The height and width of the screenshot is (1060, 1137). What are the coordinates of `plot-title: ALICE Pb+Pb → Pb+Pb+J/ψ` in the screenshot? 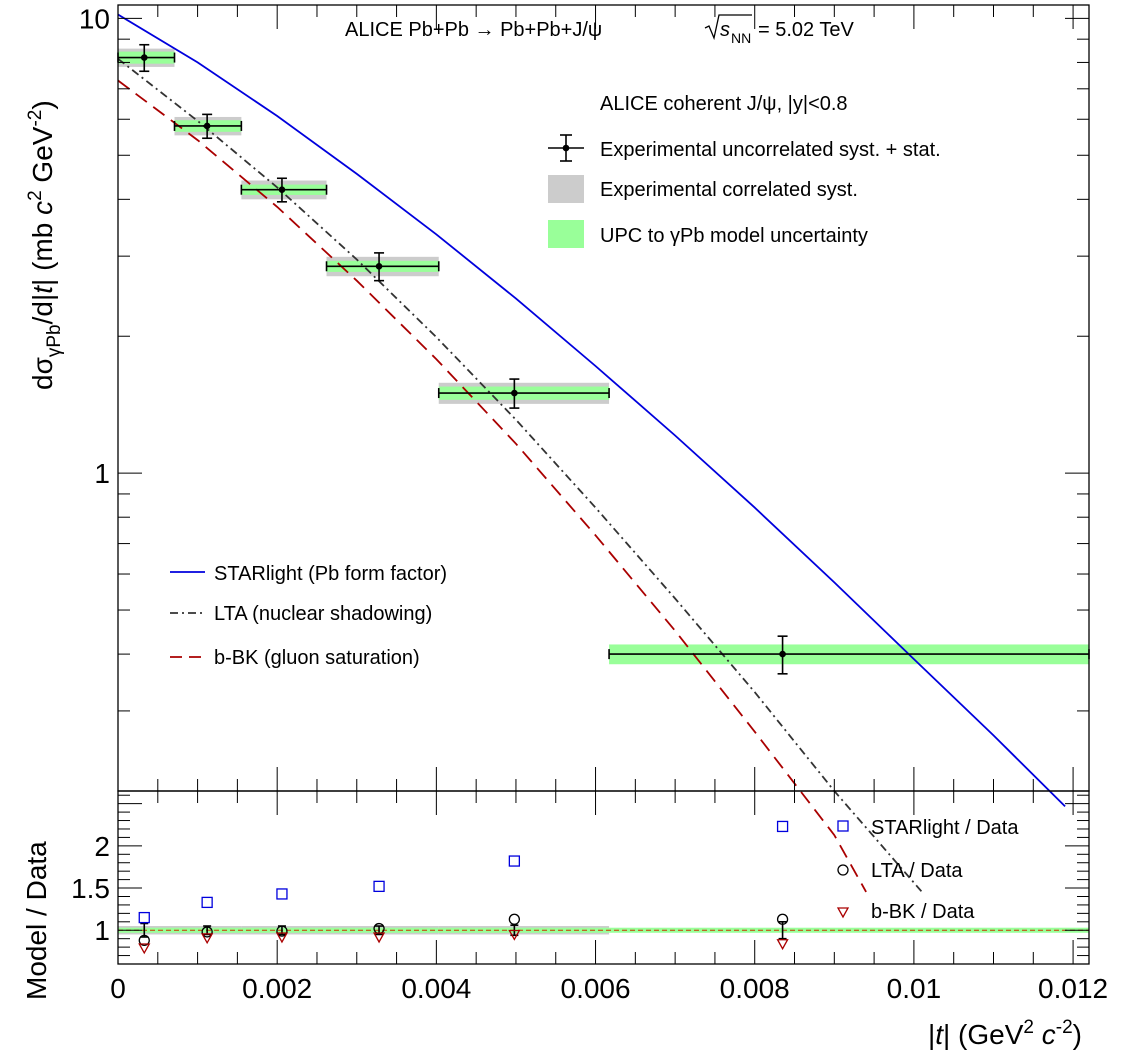 It's located at (473, 30).